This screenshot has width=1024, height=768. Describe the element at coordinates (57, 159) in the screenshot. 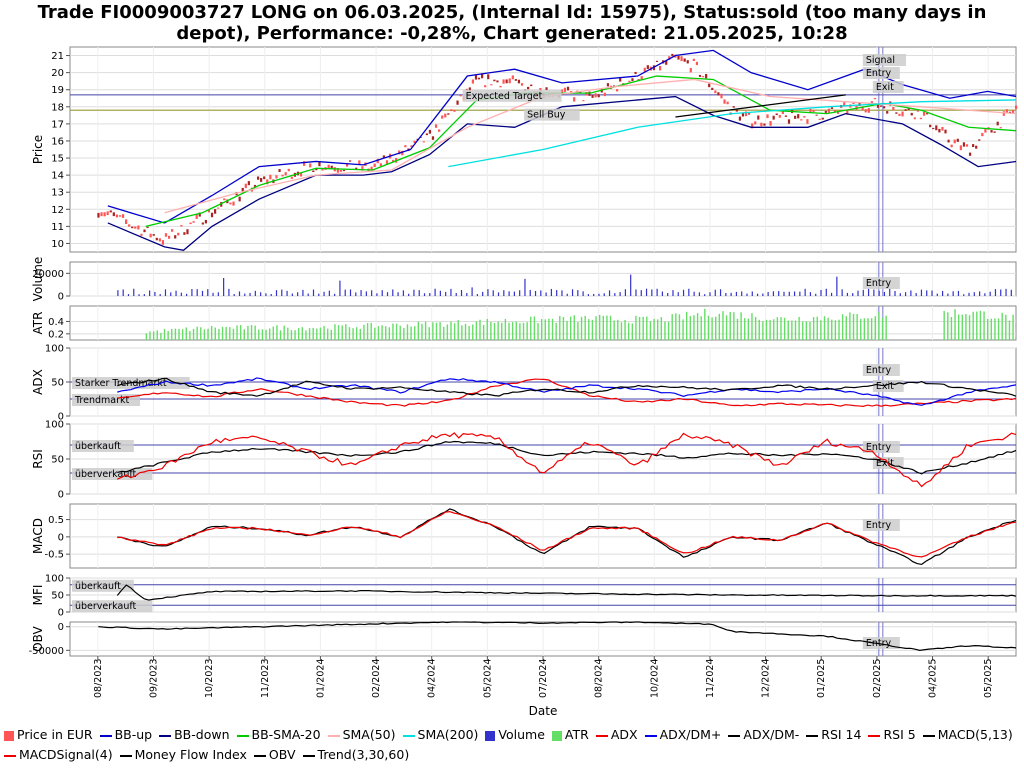

I see `y-tick-label: 15` at that location.